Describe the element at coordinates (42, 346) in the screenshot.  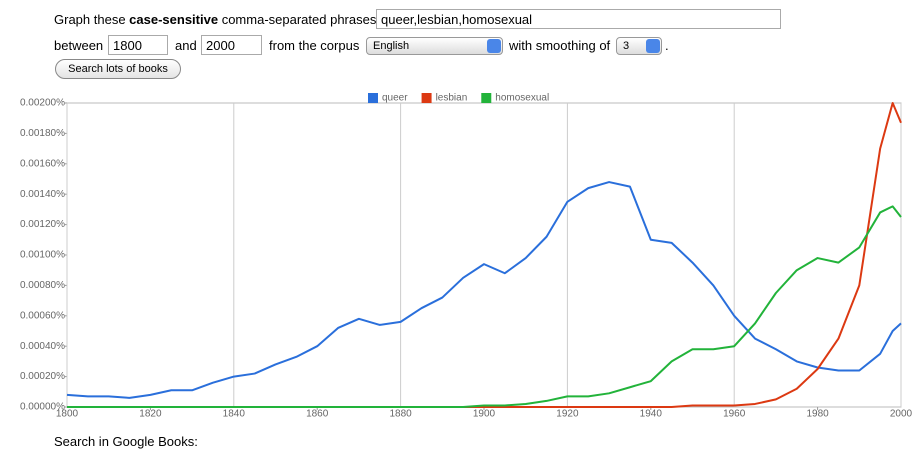
I see `y-tick-label: 0.00040%` at that location.